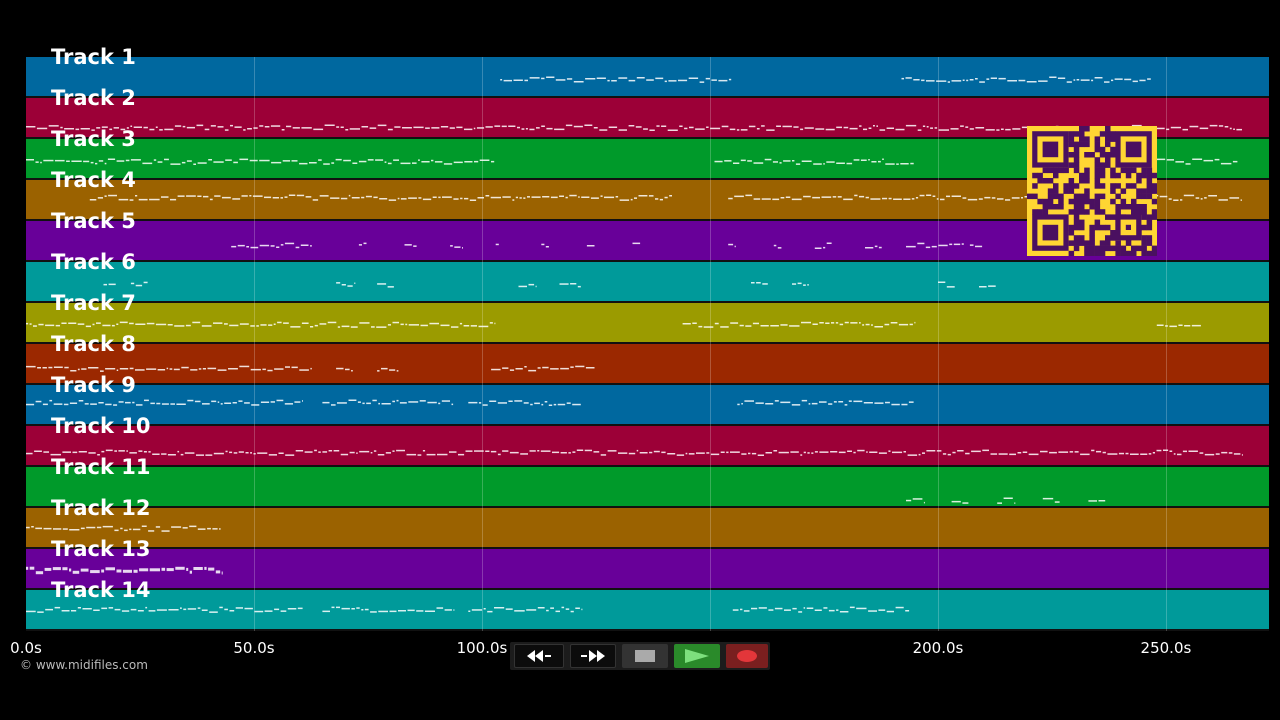 The image size is (1280, 720). I want to click on stop-button, so click(645, 656).